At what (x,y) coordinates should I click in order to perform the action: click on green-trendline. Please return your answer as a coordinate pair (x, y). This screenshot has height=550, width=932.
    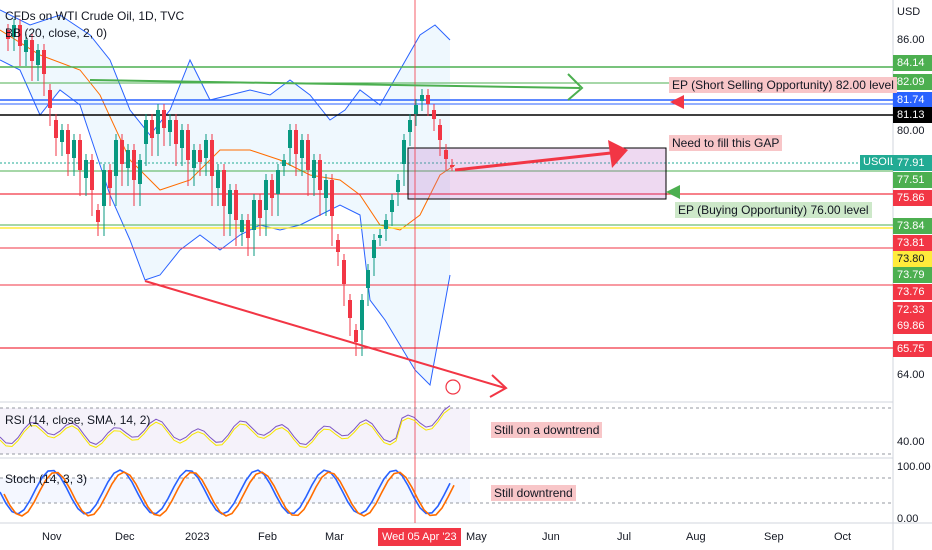
    Looking at the image, I should click on (335, 84).